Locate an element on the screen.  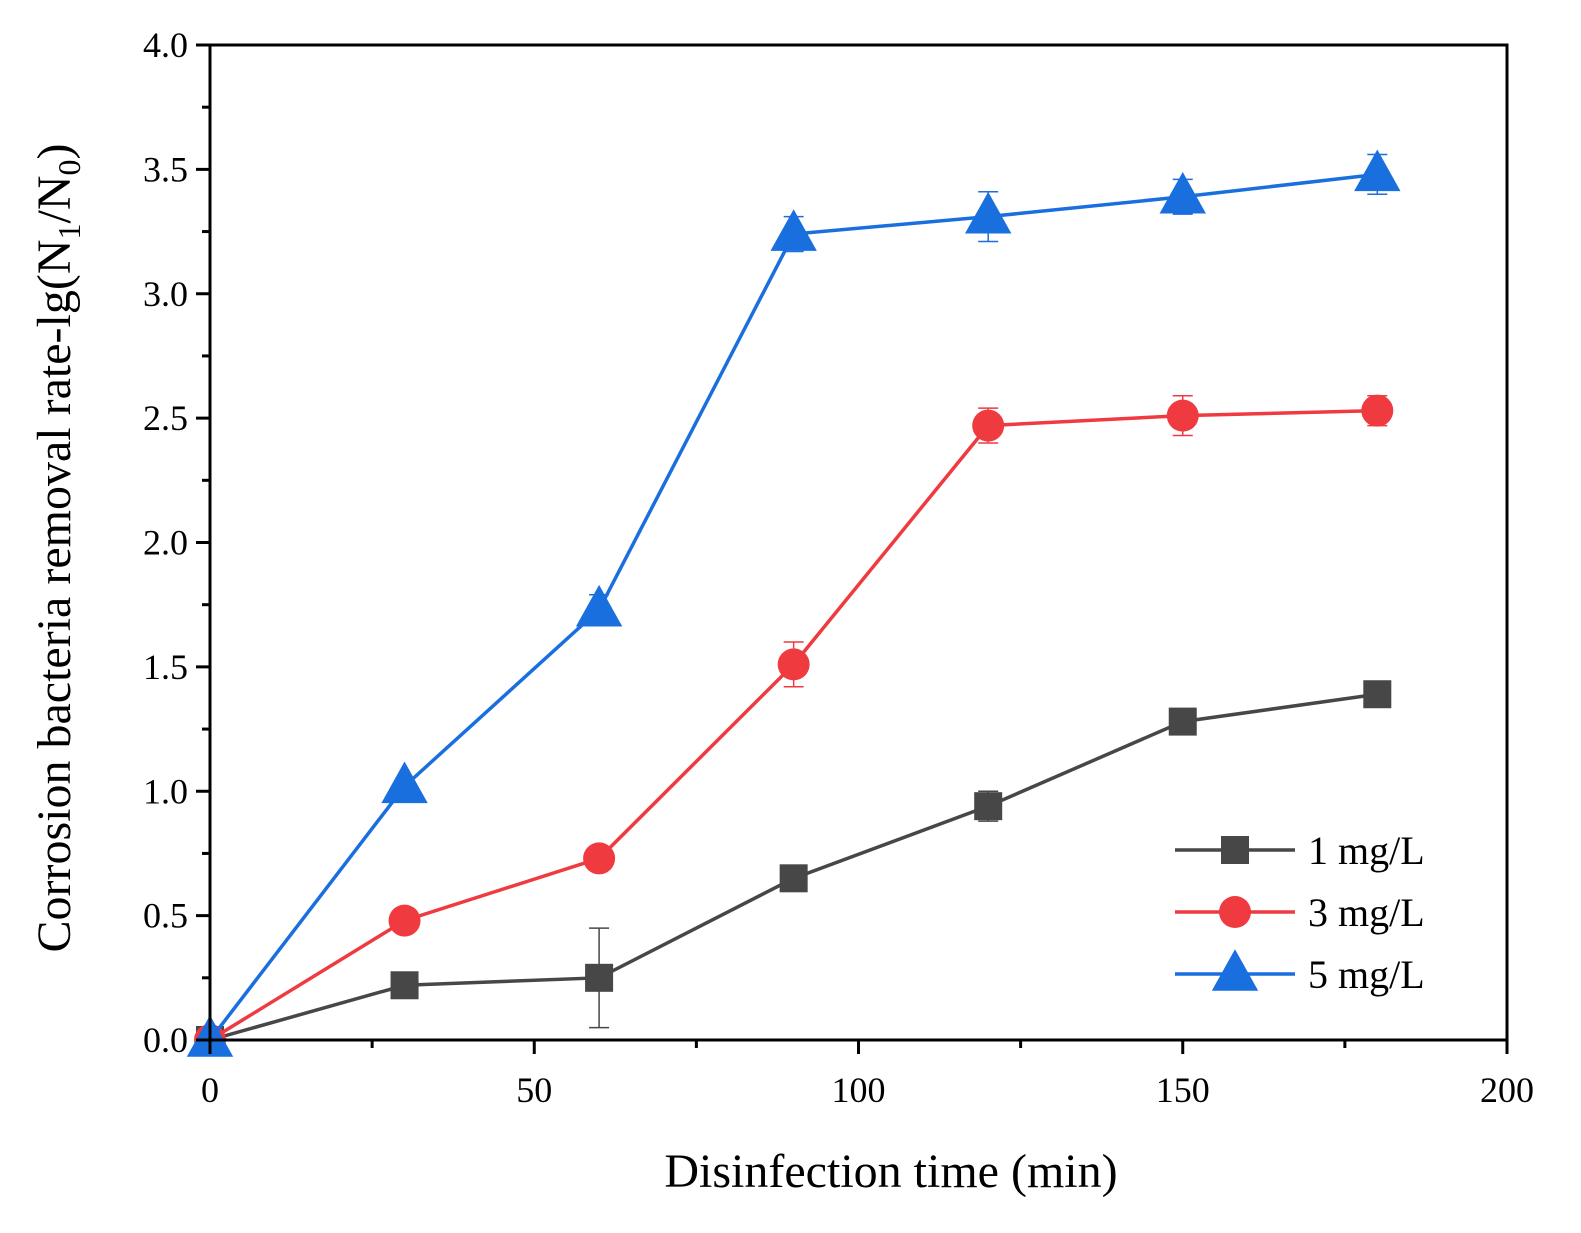
x-tick-label: 200 is located at coordinates (1507, 1090).